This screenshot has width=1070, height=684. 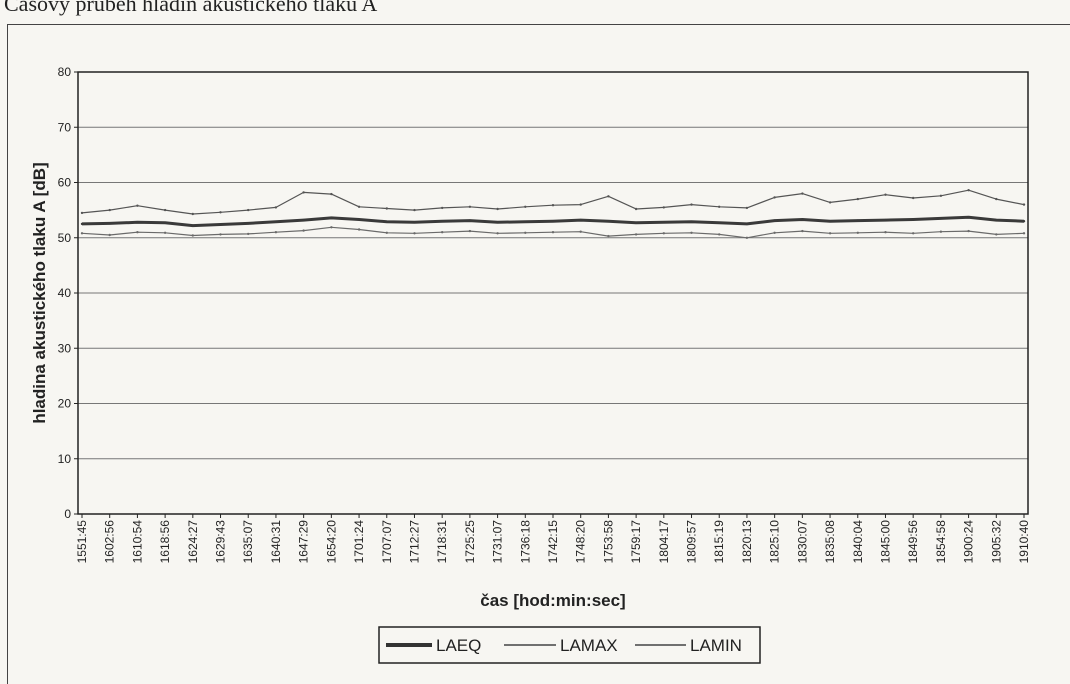 What do you see at coordinates (802, 542) in the screenshot?
I see `x-tick-label: 1830:07` at bounding box center [802, 542].